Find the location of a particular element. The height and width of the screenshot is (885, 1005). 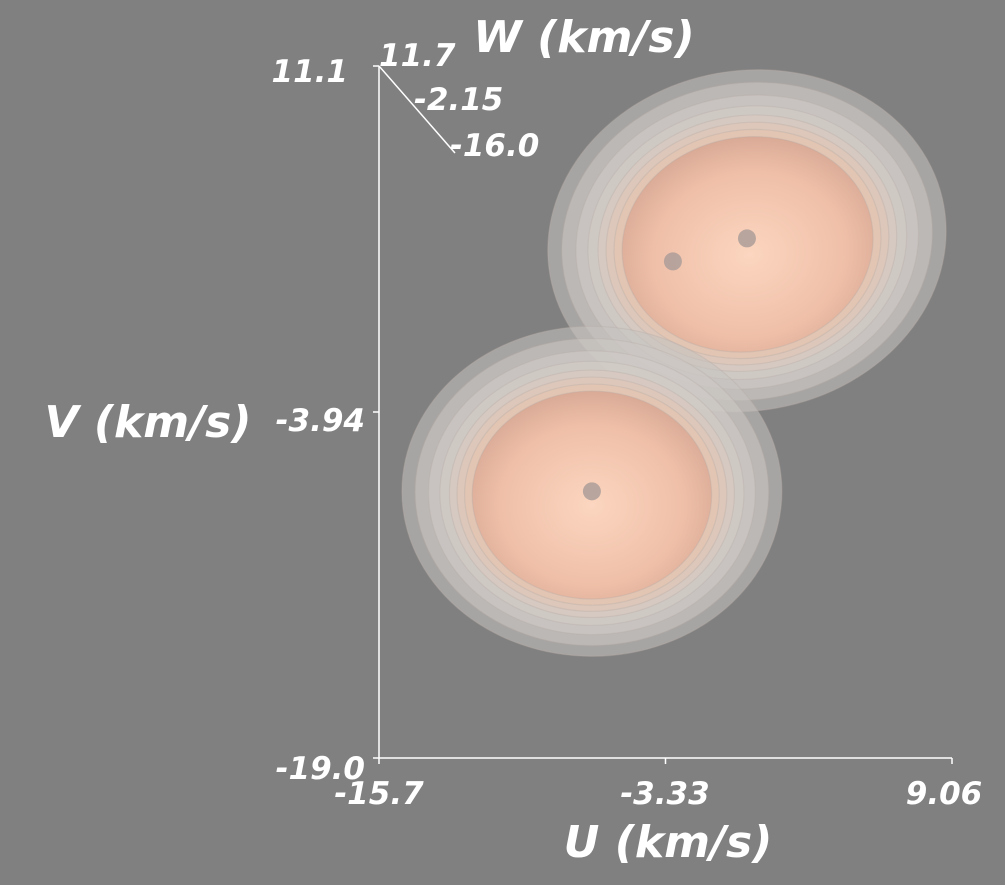

z-axis-line is located at coordinates (417, 109).